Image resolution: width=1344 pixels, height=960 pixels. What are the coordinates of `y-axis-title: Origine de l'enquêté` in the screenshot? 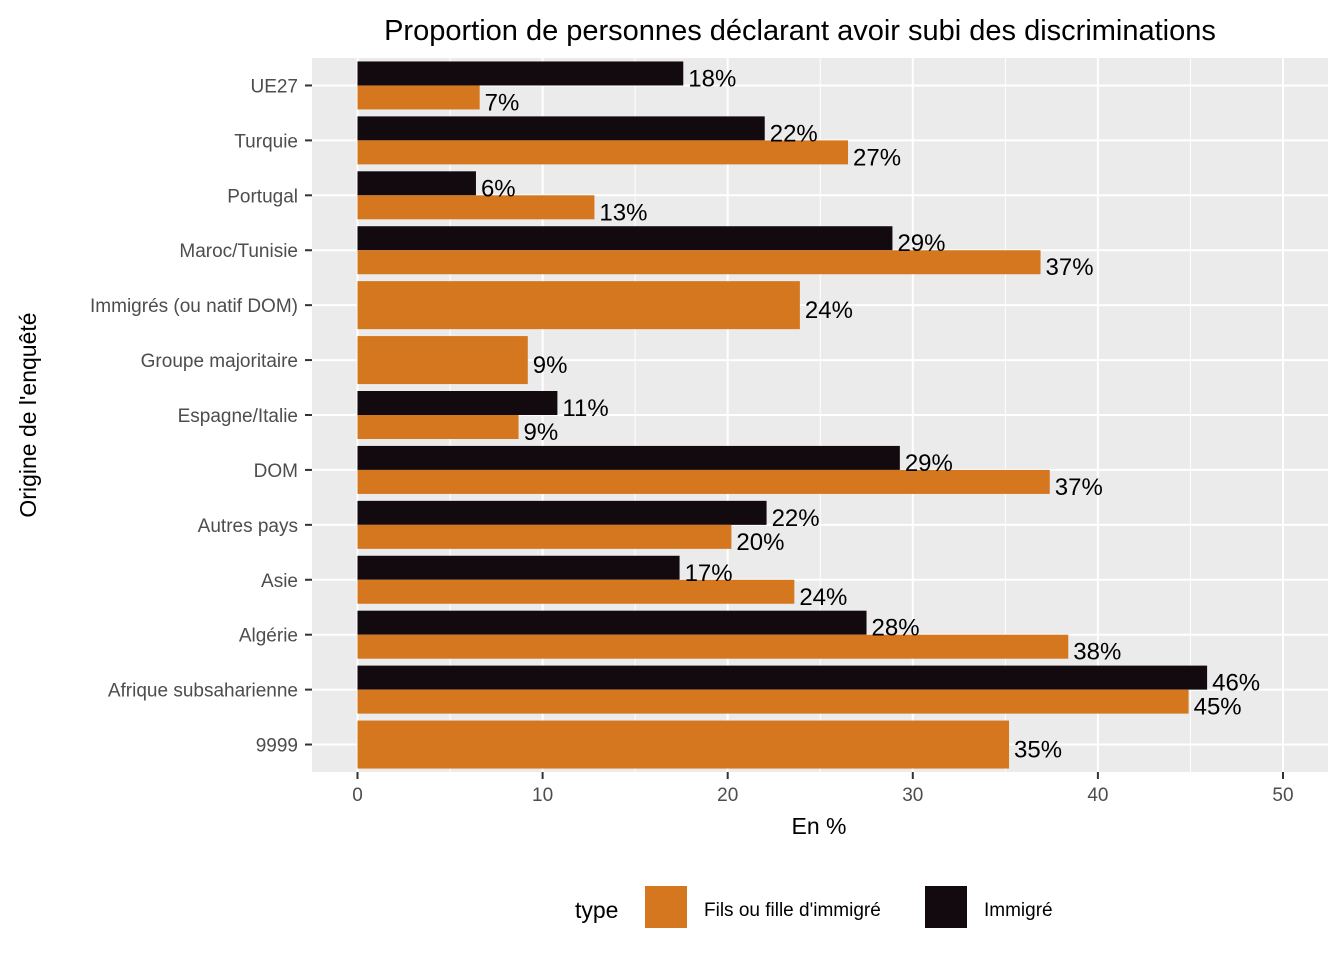 It's located at (28, 414).